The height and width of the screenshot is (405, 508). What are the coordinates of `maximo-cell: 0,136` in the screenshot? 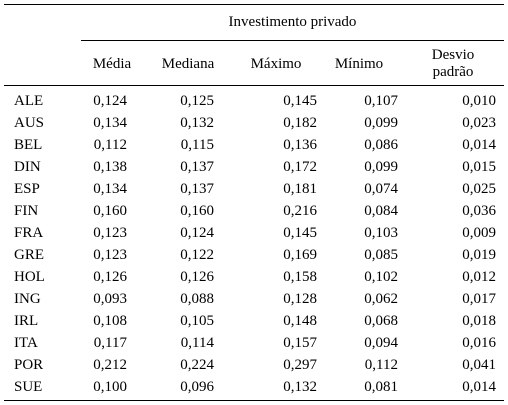 It's located at (300, 145).